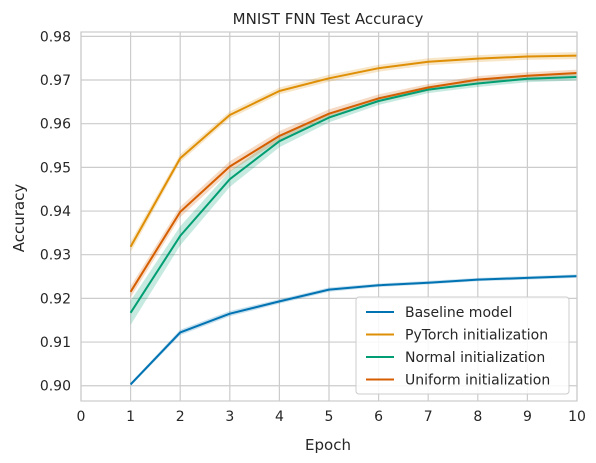 The height and width of the screenshot is (463, 596). I want to click on y-tick-label: 0.94, so click(55, 212).